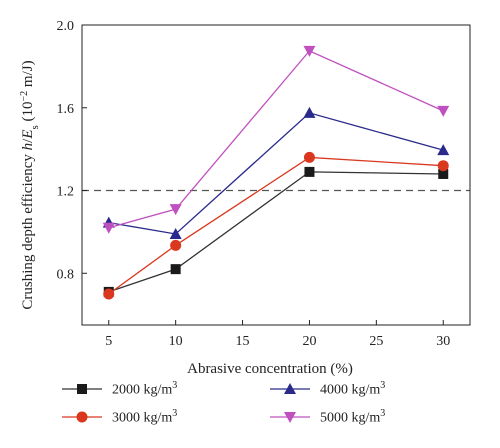 Image resolution: width=500 pixels, height=448 pixels. What do you see at coordinates (28, 147) in the screenshot?
I see `y-axis-title-h: h` at bounding box center [28, 147].